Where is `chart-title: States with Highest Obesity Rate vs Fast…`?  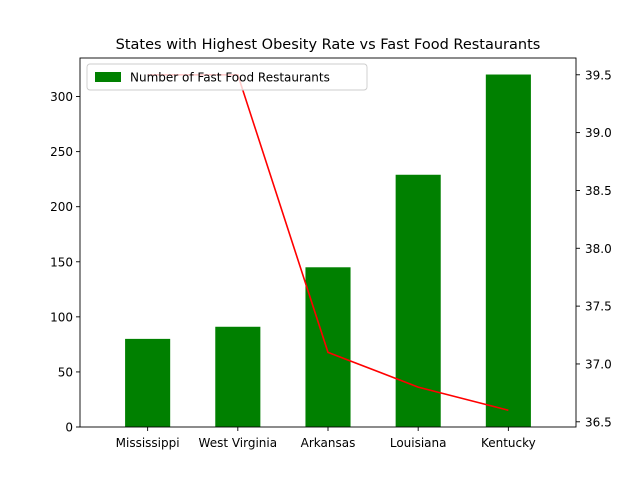 chart-title: States with Highest Obesity Rate vs Fast… is located at coordinates (328, 45).